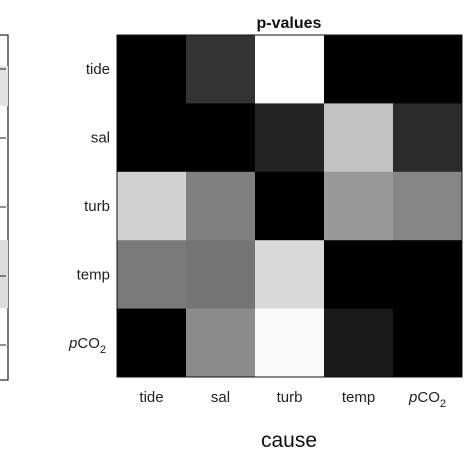 The width and height of the screenshot is (474, 474). Describe the element at coordinates (359, 275) in the screenshot. I see `heatmap-cell-r3-c3` at that location.